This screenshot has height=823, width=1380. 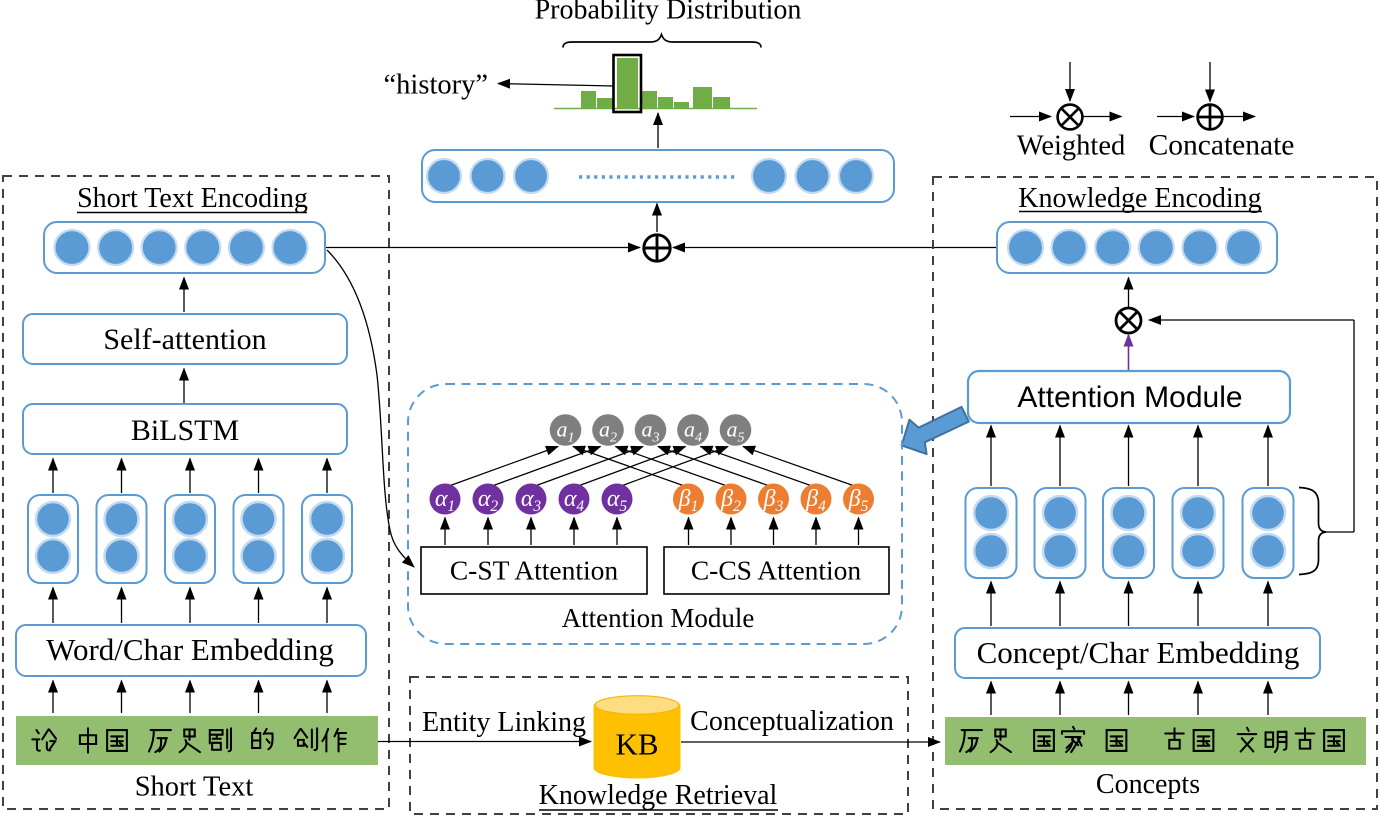 What do you see at coordinates (776, 570) in the screenshot?
I see `svg-text: C-CS Attention` at bounding box center [776, 570].